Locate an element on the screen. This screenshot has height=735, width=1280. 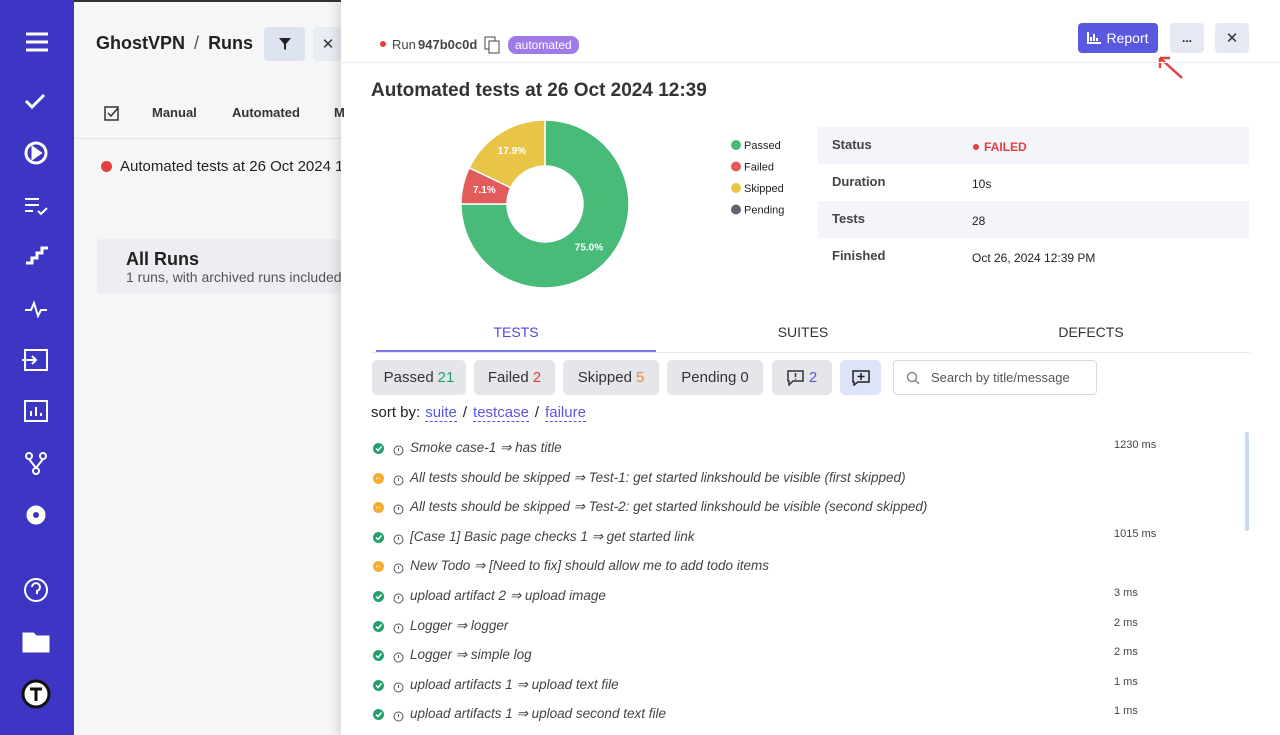
sort-option: suite is located at coordinates (441, 413).